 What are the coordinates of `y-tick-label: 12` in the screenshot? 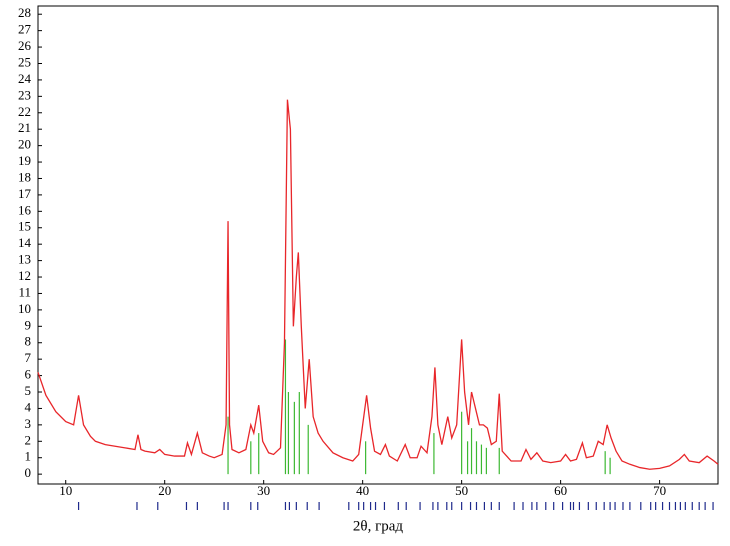 It's located at (24, 275).